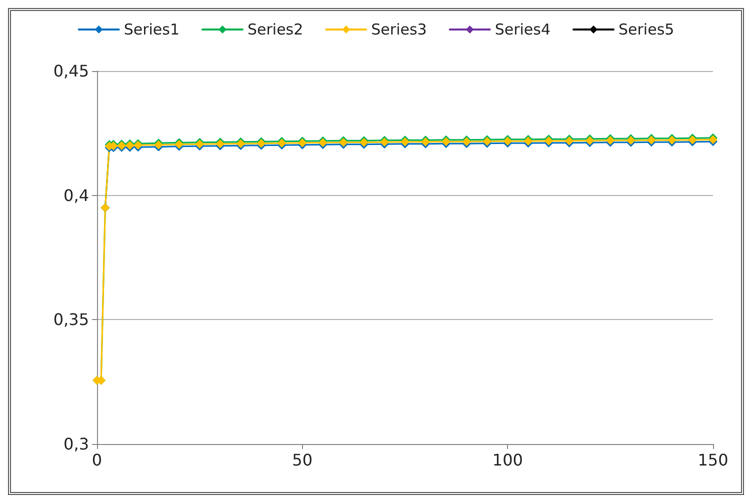  Describe the element at coordinates (507, 460) in the screenshot. I see `x-tick-label: 100` at that location.